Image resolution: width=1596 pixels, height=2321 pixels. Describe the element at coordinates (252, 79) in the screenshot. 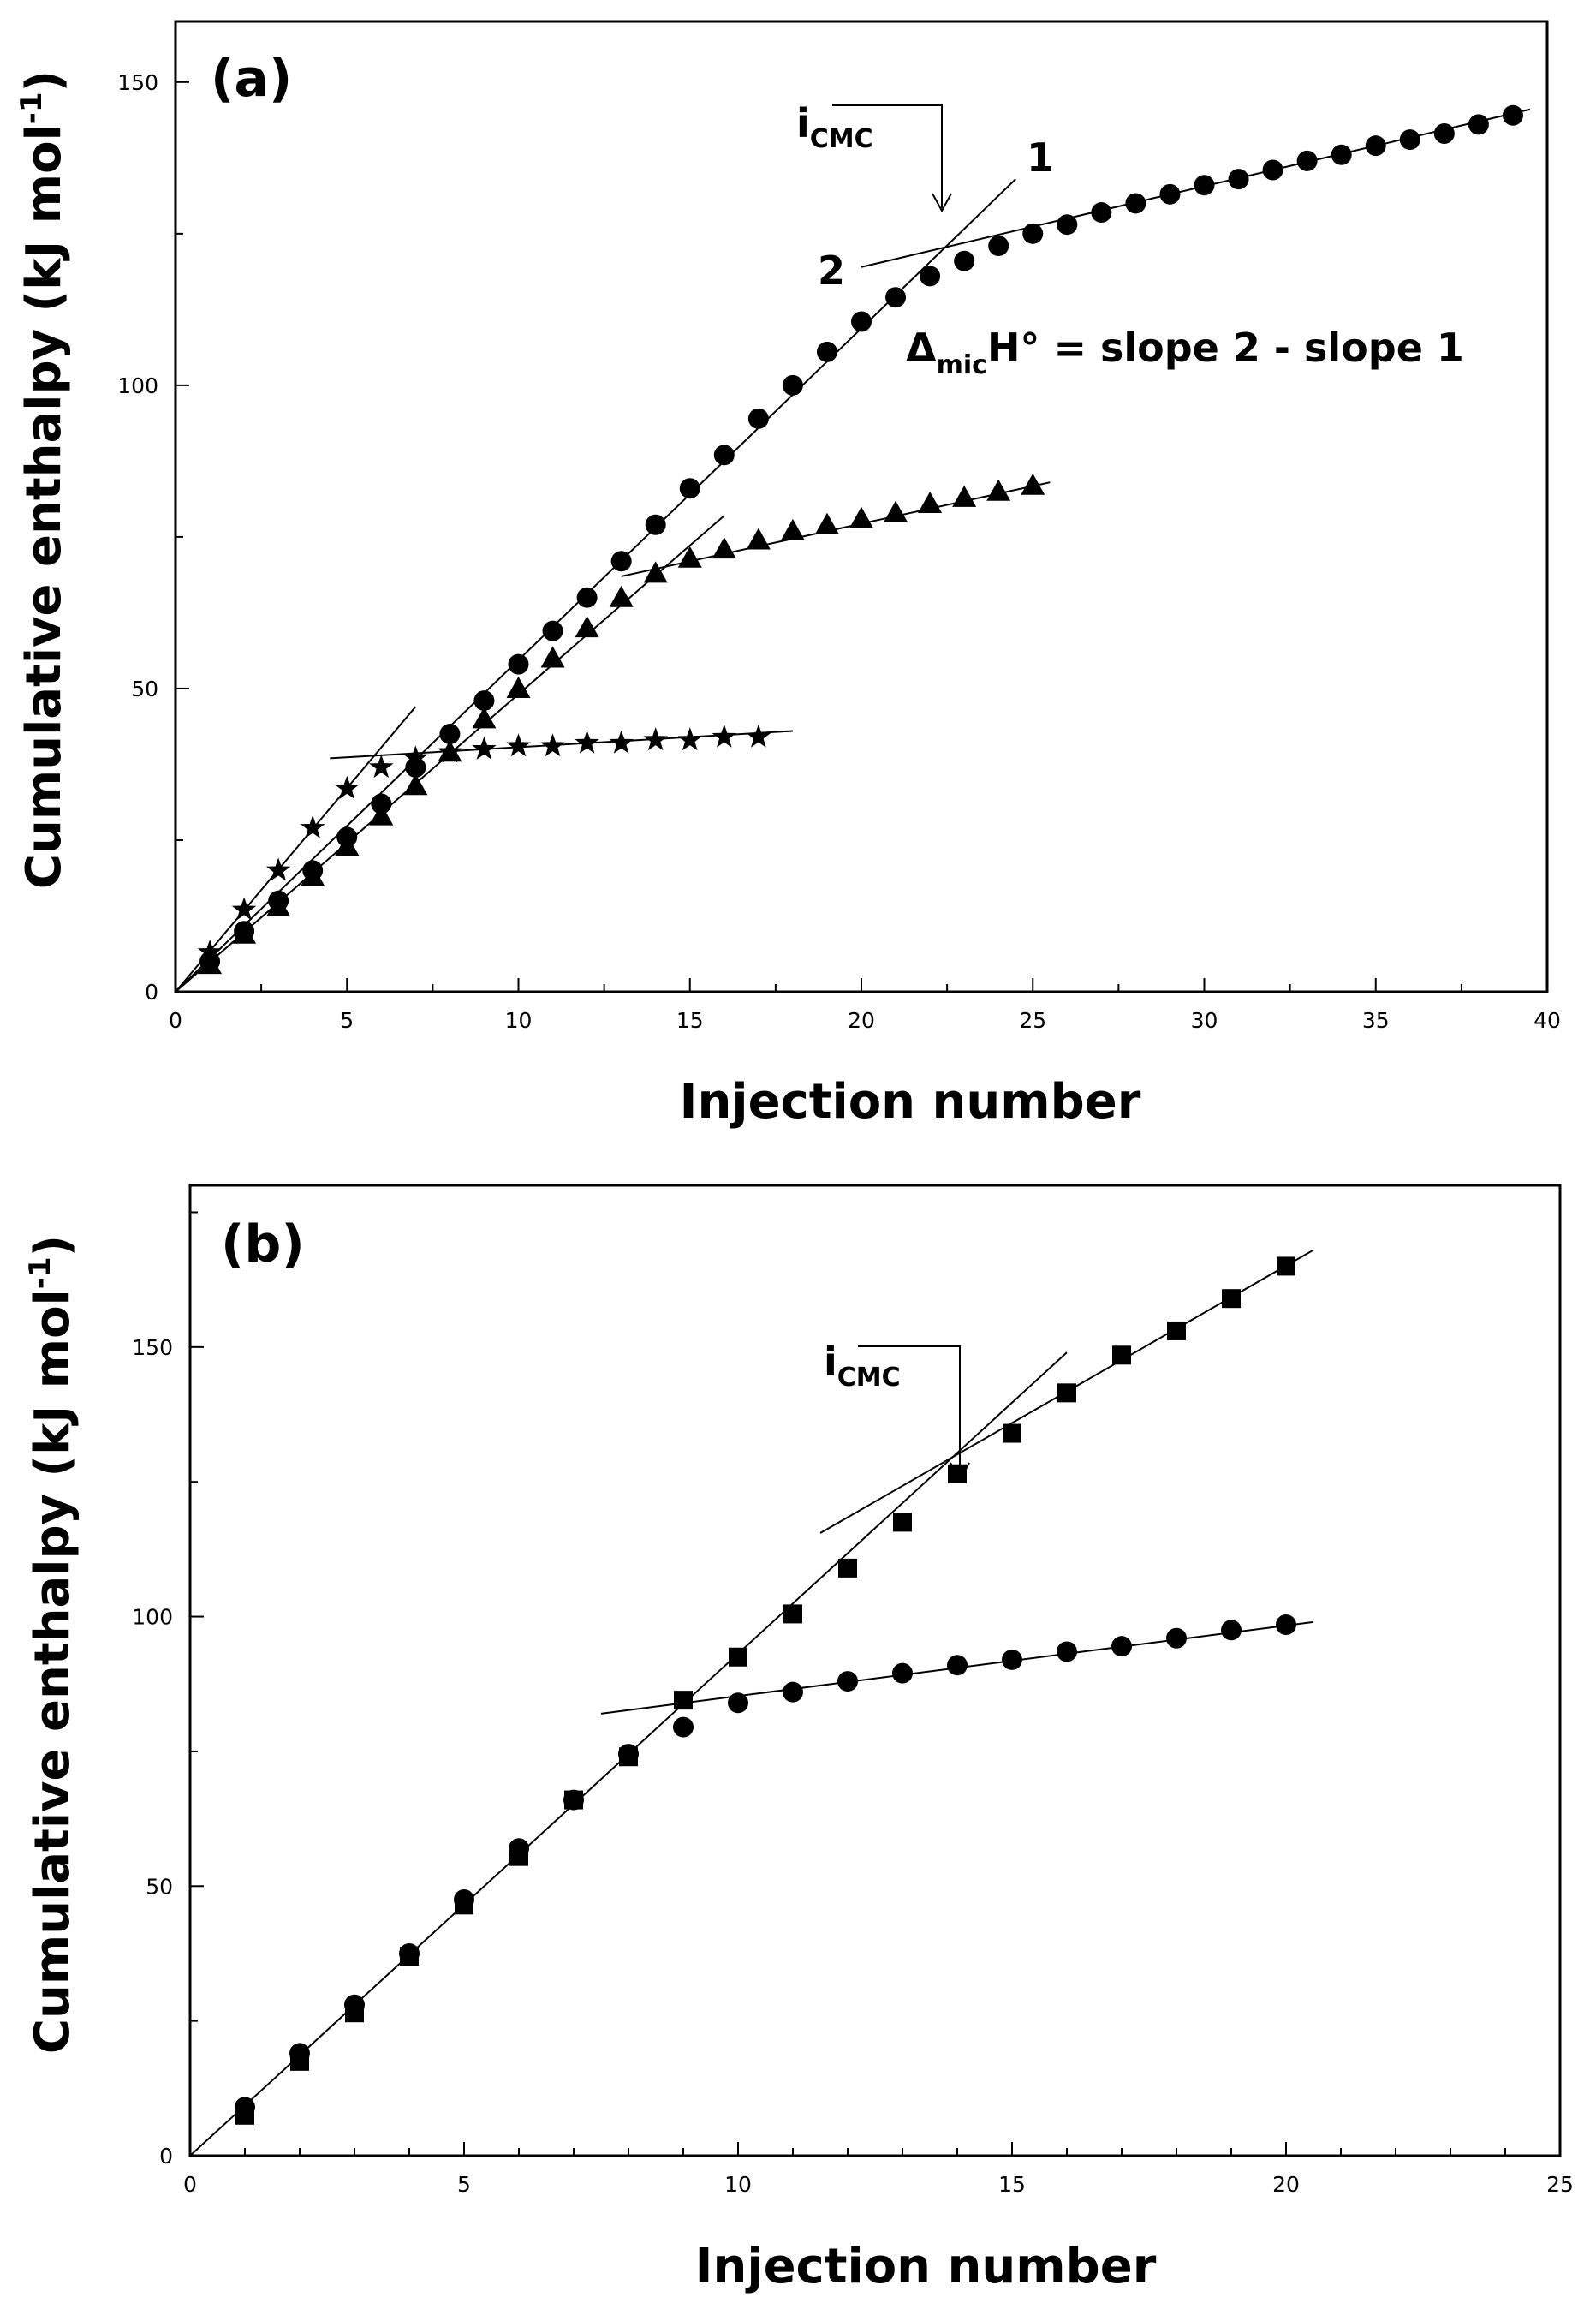

I see `panel-label-a: (a)` at that location.